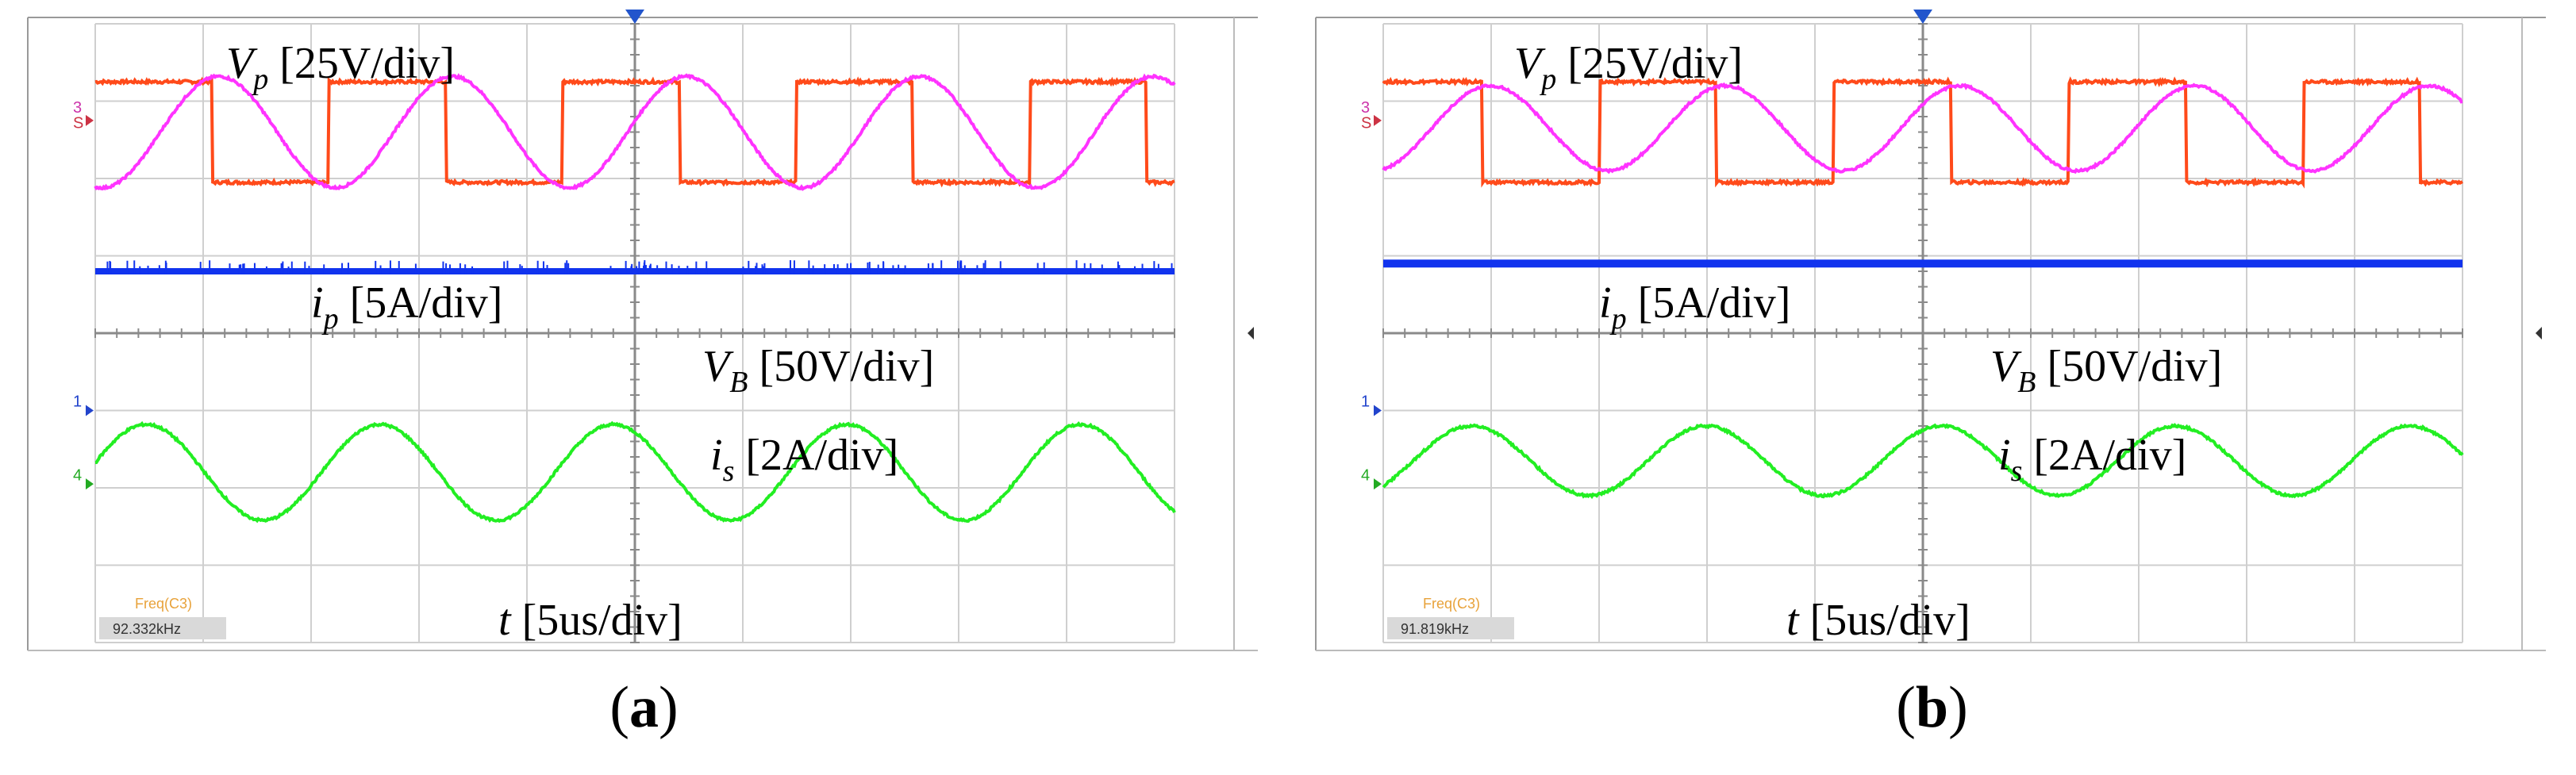 This screenshot has height=775, width=2576. I want to click on caption-a: (a), so click(644, 707).